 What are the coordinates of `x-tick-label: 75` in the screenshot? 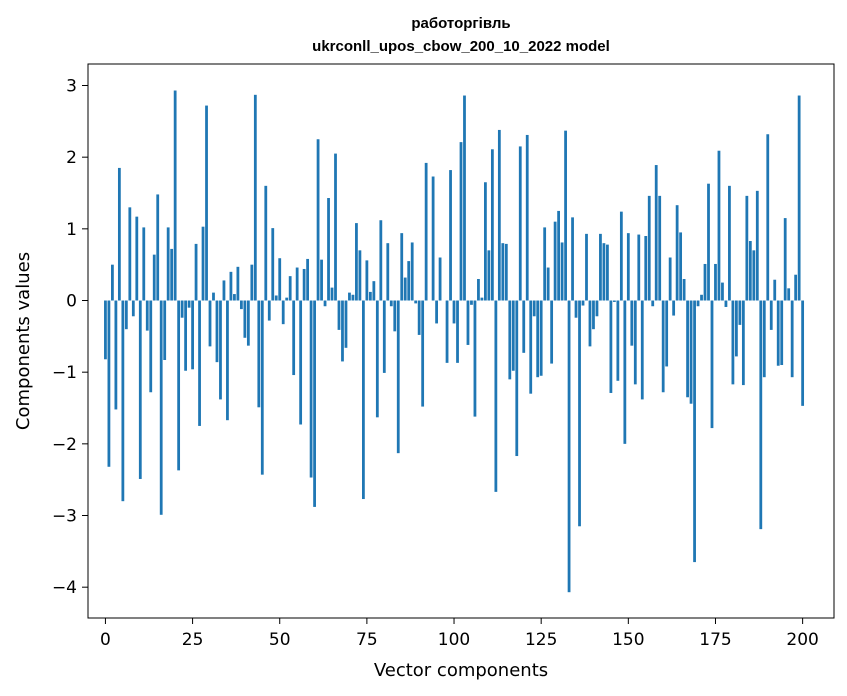 It's located at (367, 640).